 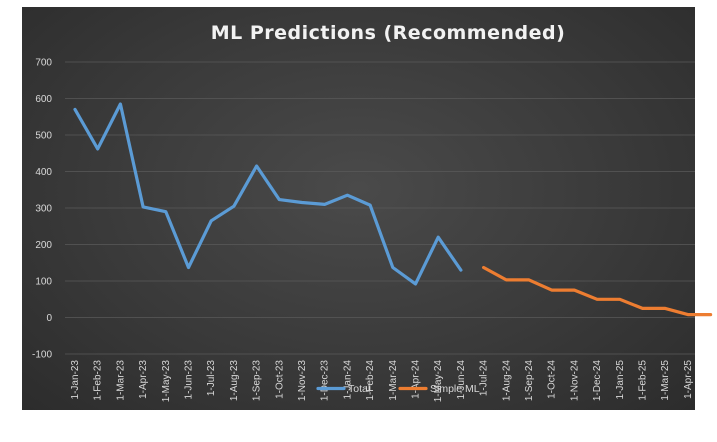 I want to click on y-tick-label: 100, so click(x=43, y=282).